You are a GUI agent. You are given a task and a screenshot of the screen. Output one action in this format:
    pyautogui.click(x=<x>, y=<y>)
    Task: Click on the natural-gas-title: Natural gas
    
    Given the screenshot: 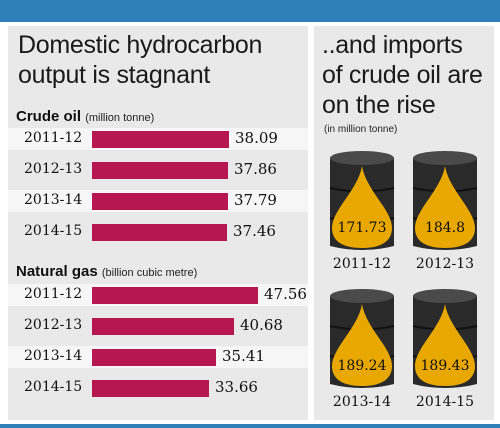 What is the action you would take?
    pyautogui.click(x=57, y=271)
    